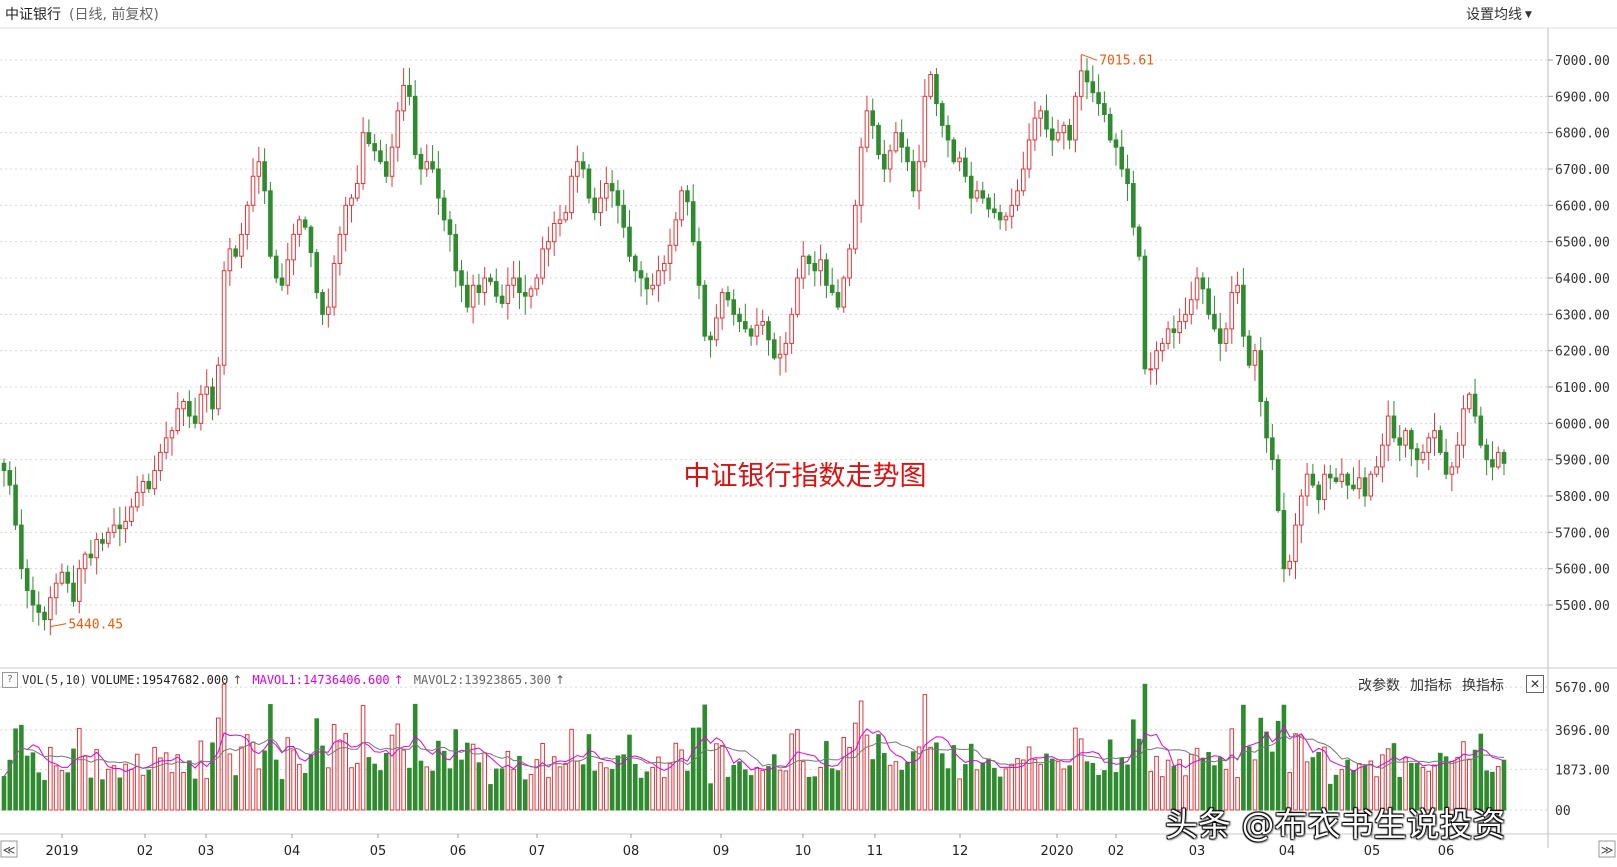 The image size is (1617, 867). What do you see at coordinates (9, 849) in the screenshot?
I see `scroll-left-button: ≪` at bounding box center [9, 849].